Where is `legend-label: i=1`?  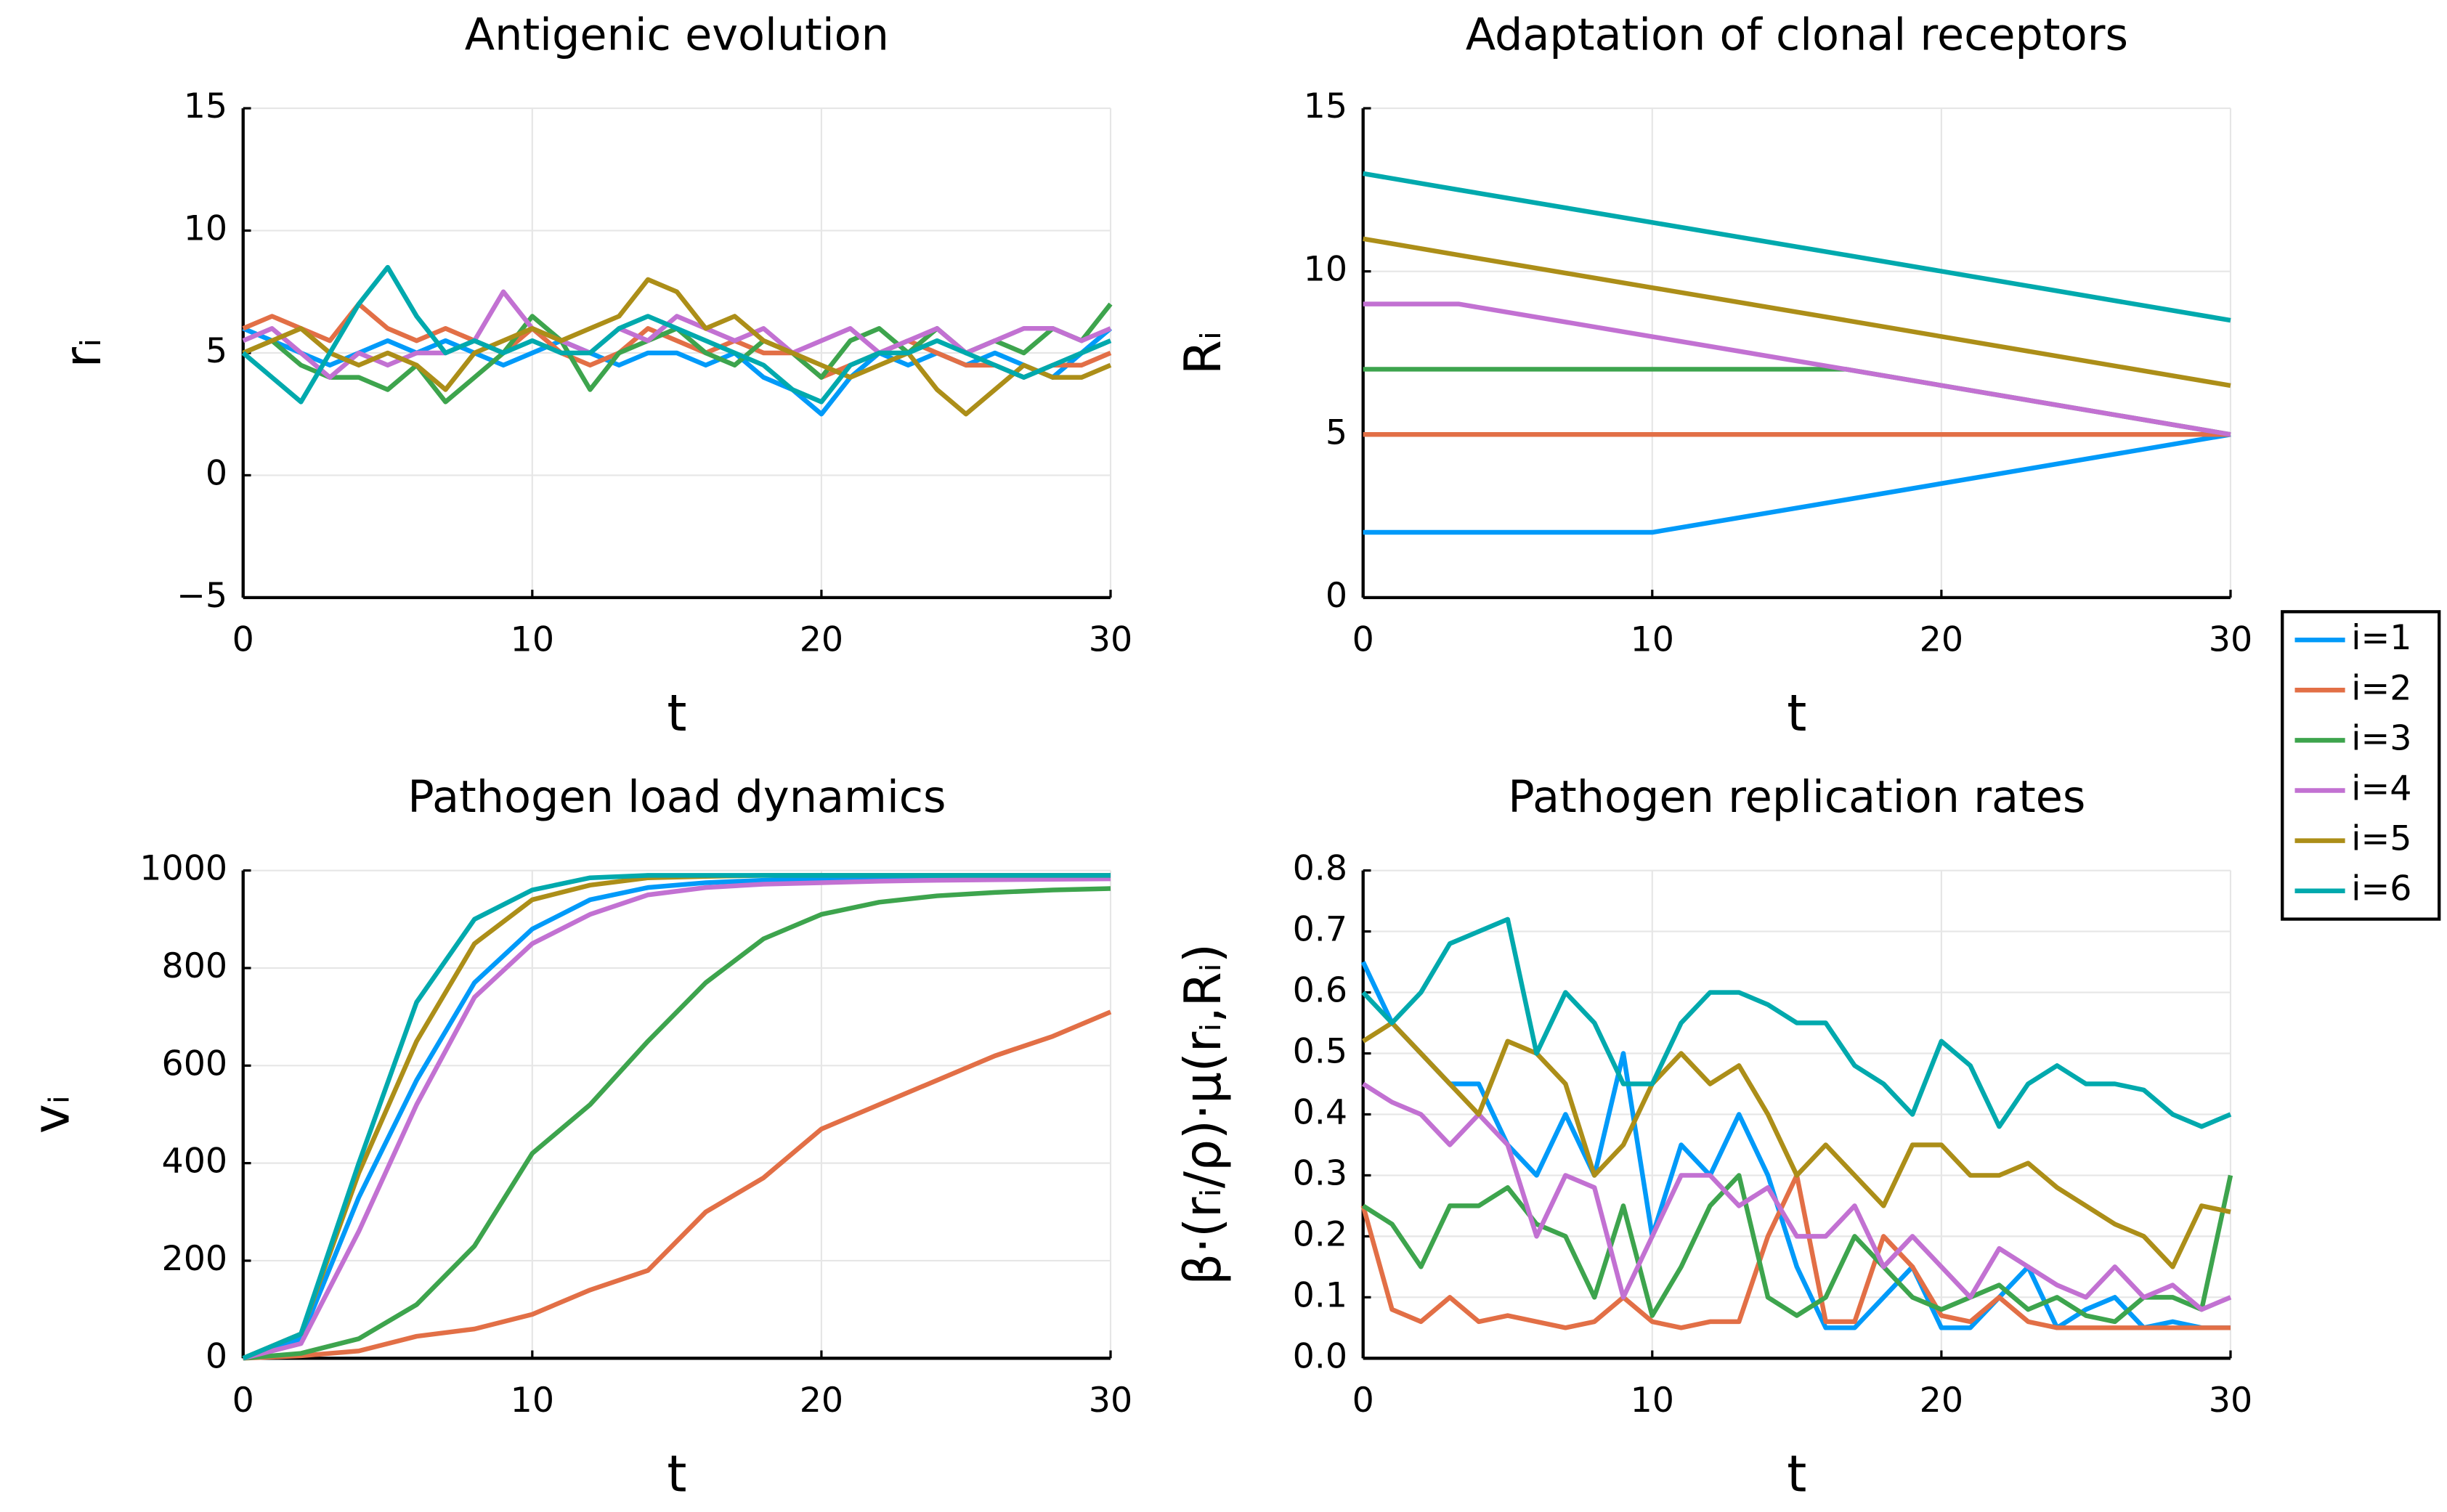
legend-label: i=1 is located at coordinates (2381, 638).